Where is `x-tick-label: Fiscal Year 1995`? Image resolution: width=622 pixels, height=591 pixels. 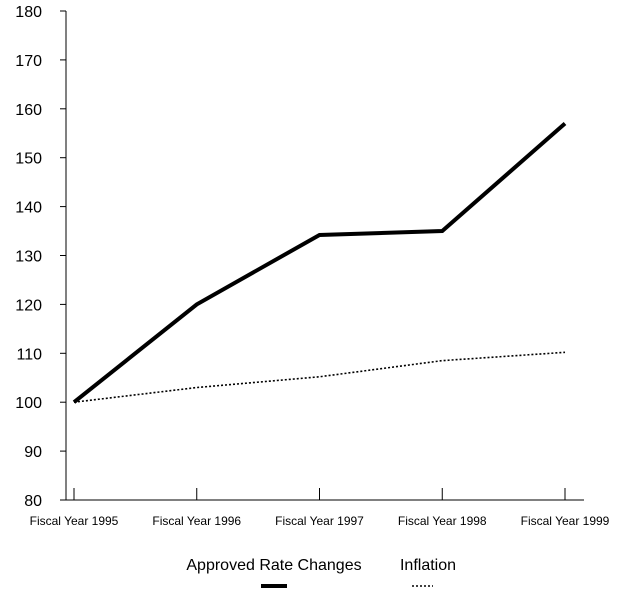 x-tick-label: Fiscal Year 1995 is located at coordinates (74, 521).